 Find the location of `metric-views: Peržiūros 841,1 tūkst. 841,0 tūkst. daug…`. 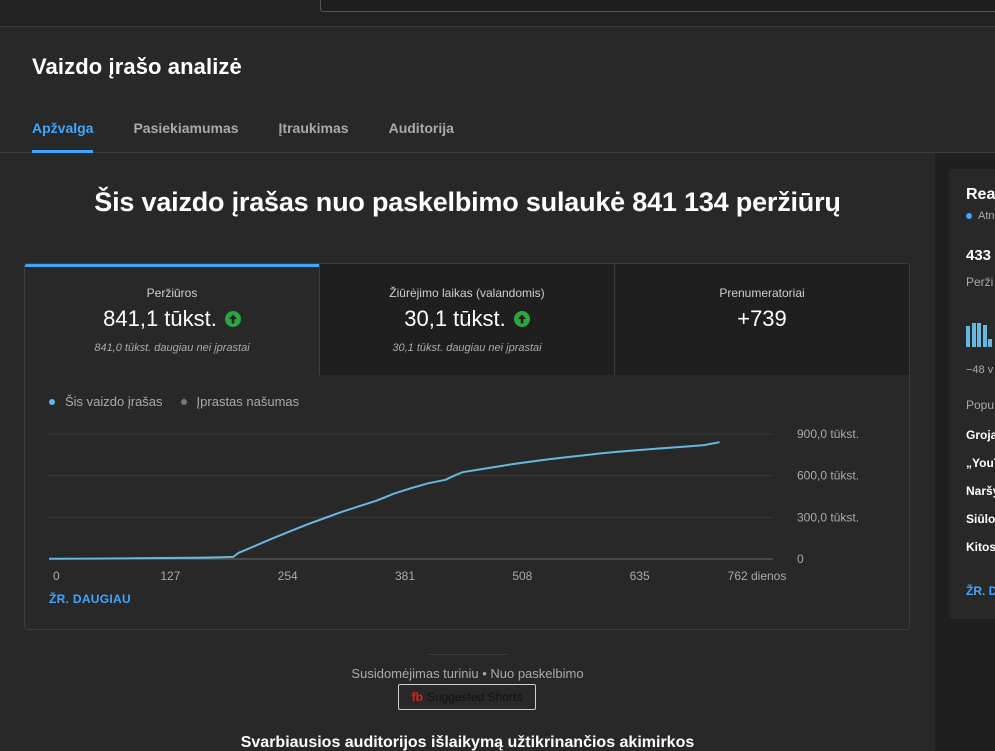

metric-views: Peržiūros 841,1 tūkst. 841,0 tūkst. daug… is located at coordinates (172, 319).